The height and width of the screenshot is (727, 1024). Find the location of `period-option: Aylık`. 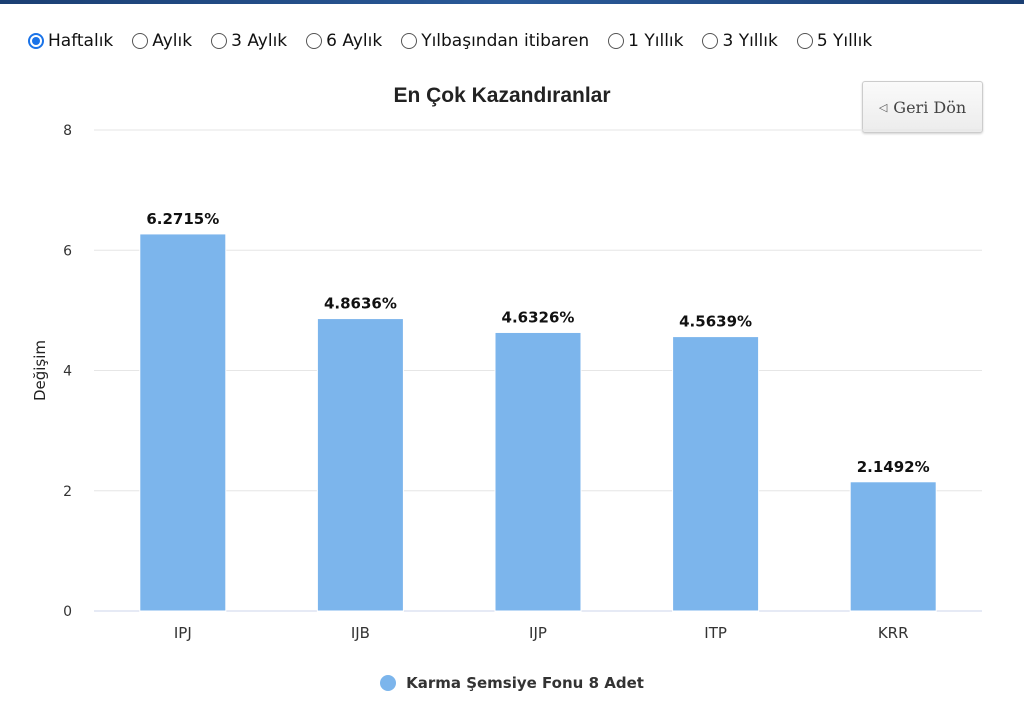

period-option: Aylık is located at coordinates (162, 41).